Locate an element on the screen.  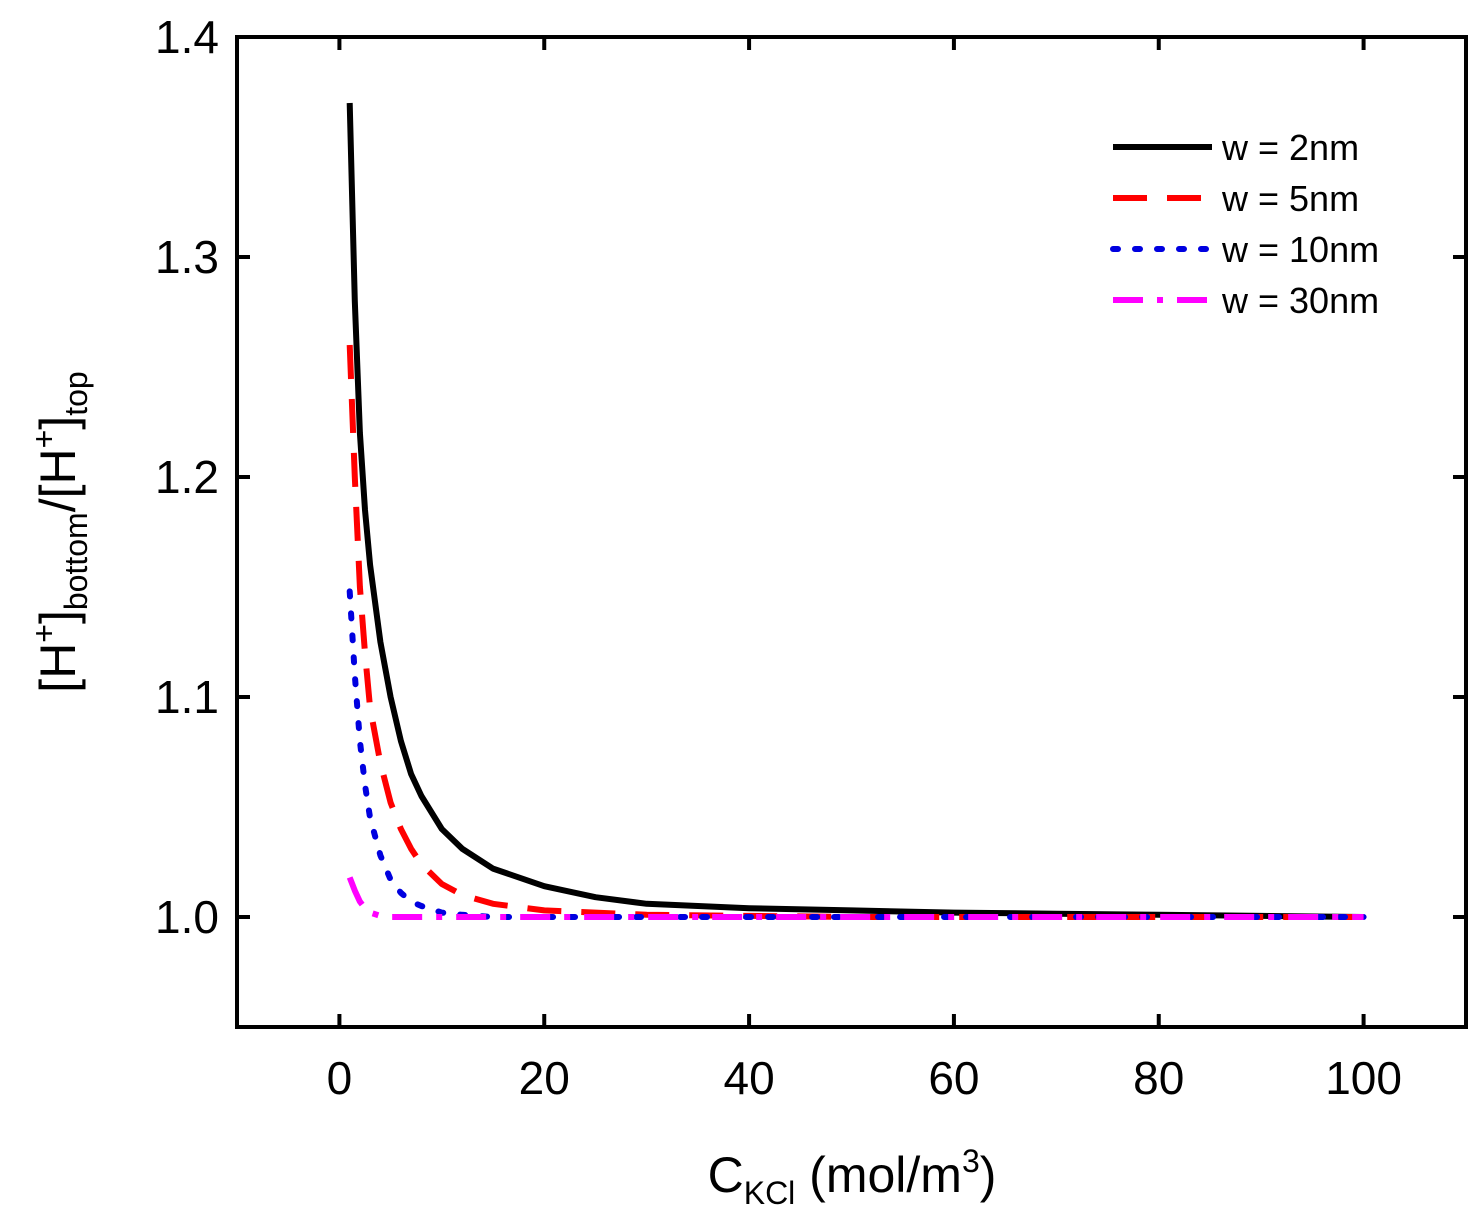
x-tick-label: 80 is located at coordinates (1158, 1078).